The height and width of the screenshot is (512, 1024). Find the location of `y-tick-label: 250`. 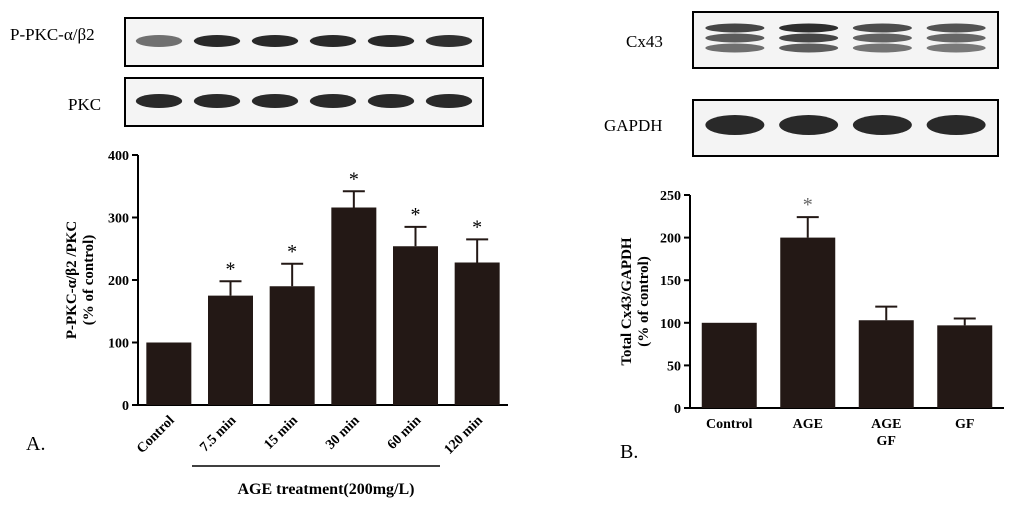

y-tick-label: 250 is located at coordinates (670, 196).